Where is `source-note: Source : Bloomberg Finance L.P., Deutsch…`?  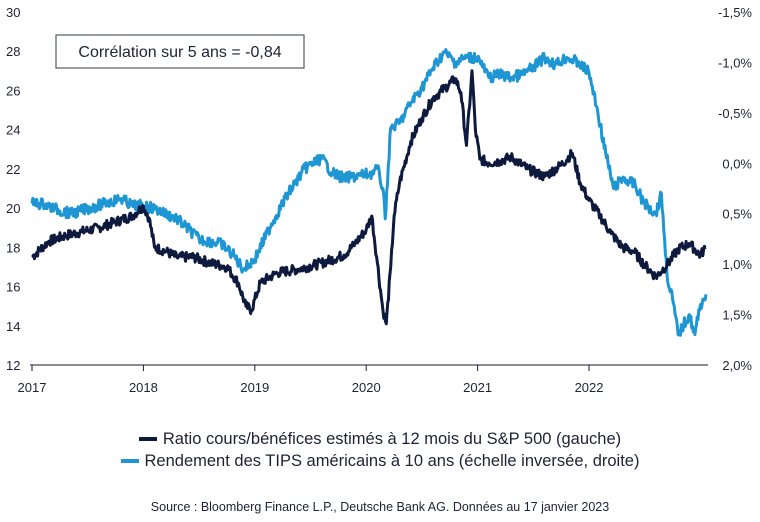
source-note: Source : Bloomberg Finance L.P., Deutsch… is located at coordinates (380, 507).